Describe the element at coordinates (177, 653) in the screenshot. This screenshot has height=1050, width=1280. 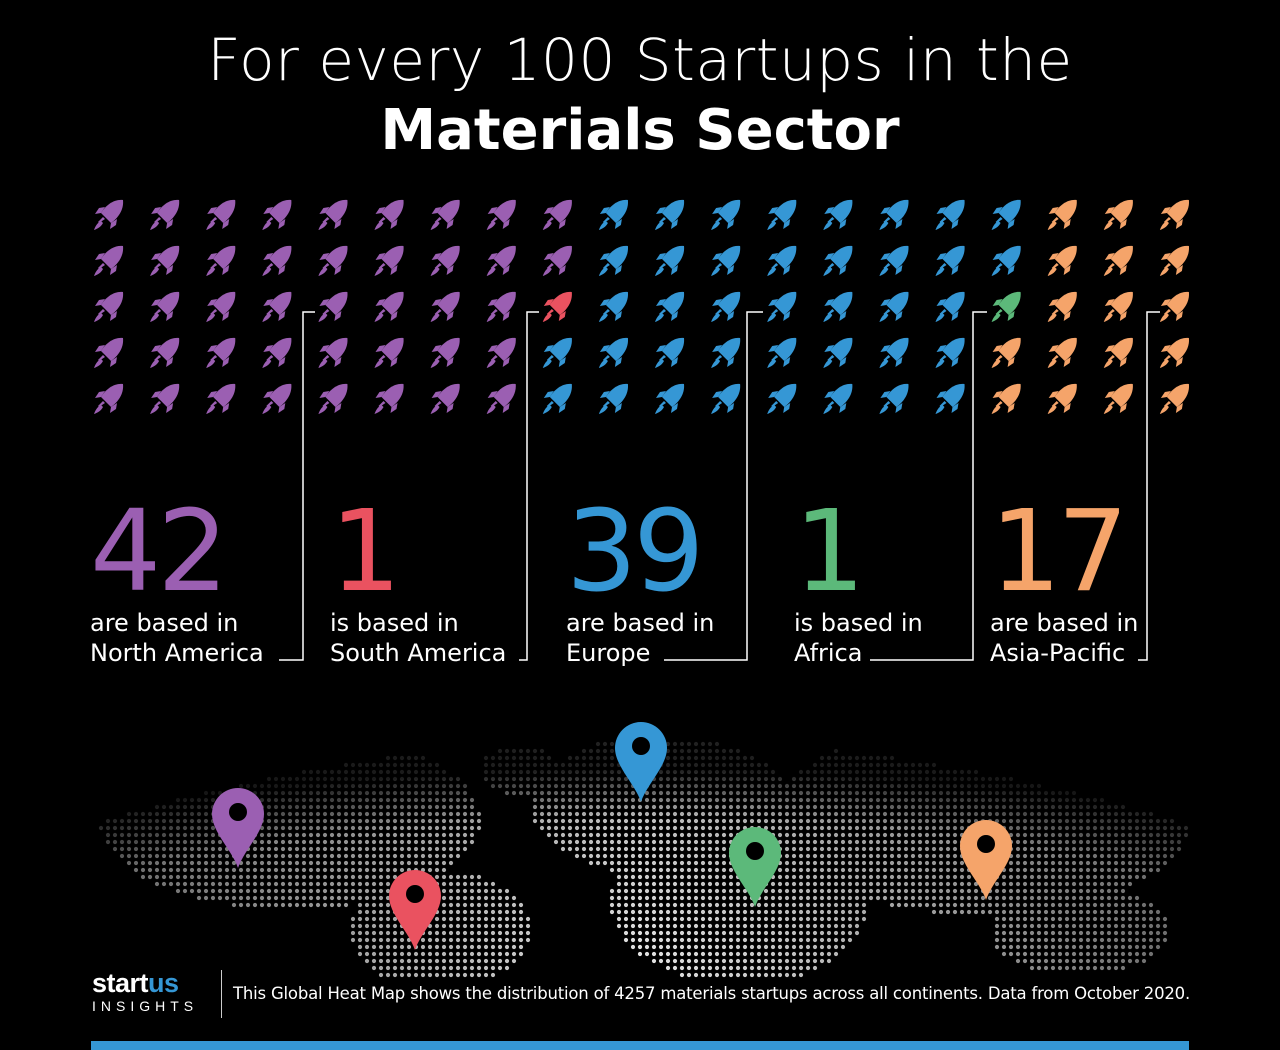
I see `stat-label-line2: North America` at that location.